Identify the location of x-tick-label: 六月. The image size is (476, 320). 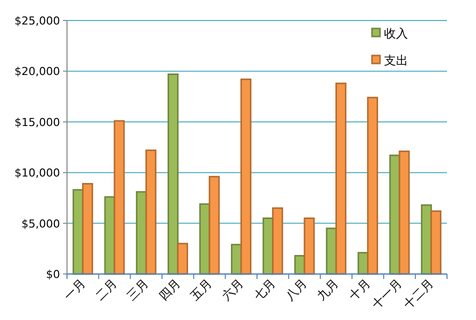
(232, 290).